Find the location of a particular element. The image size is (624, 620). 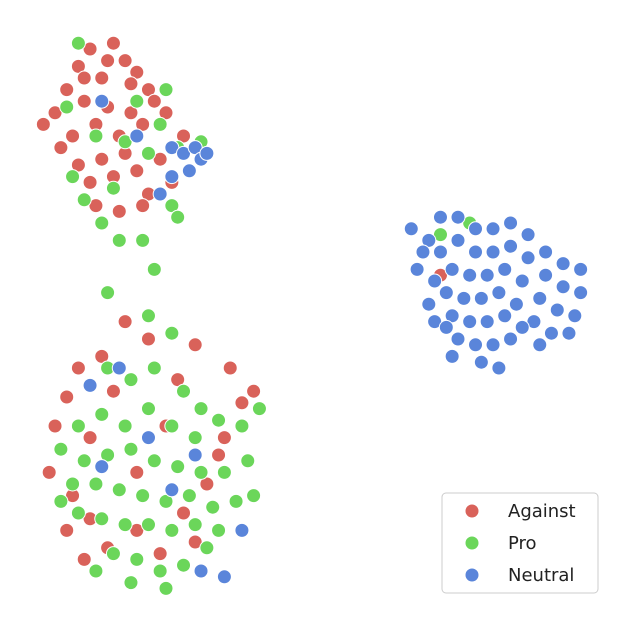

legend-label: Pro is located at coordinates (522, 543).